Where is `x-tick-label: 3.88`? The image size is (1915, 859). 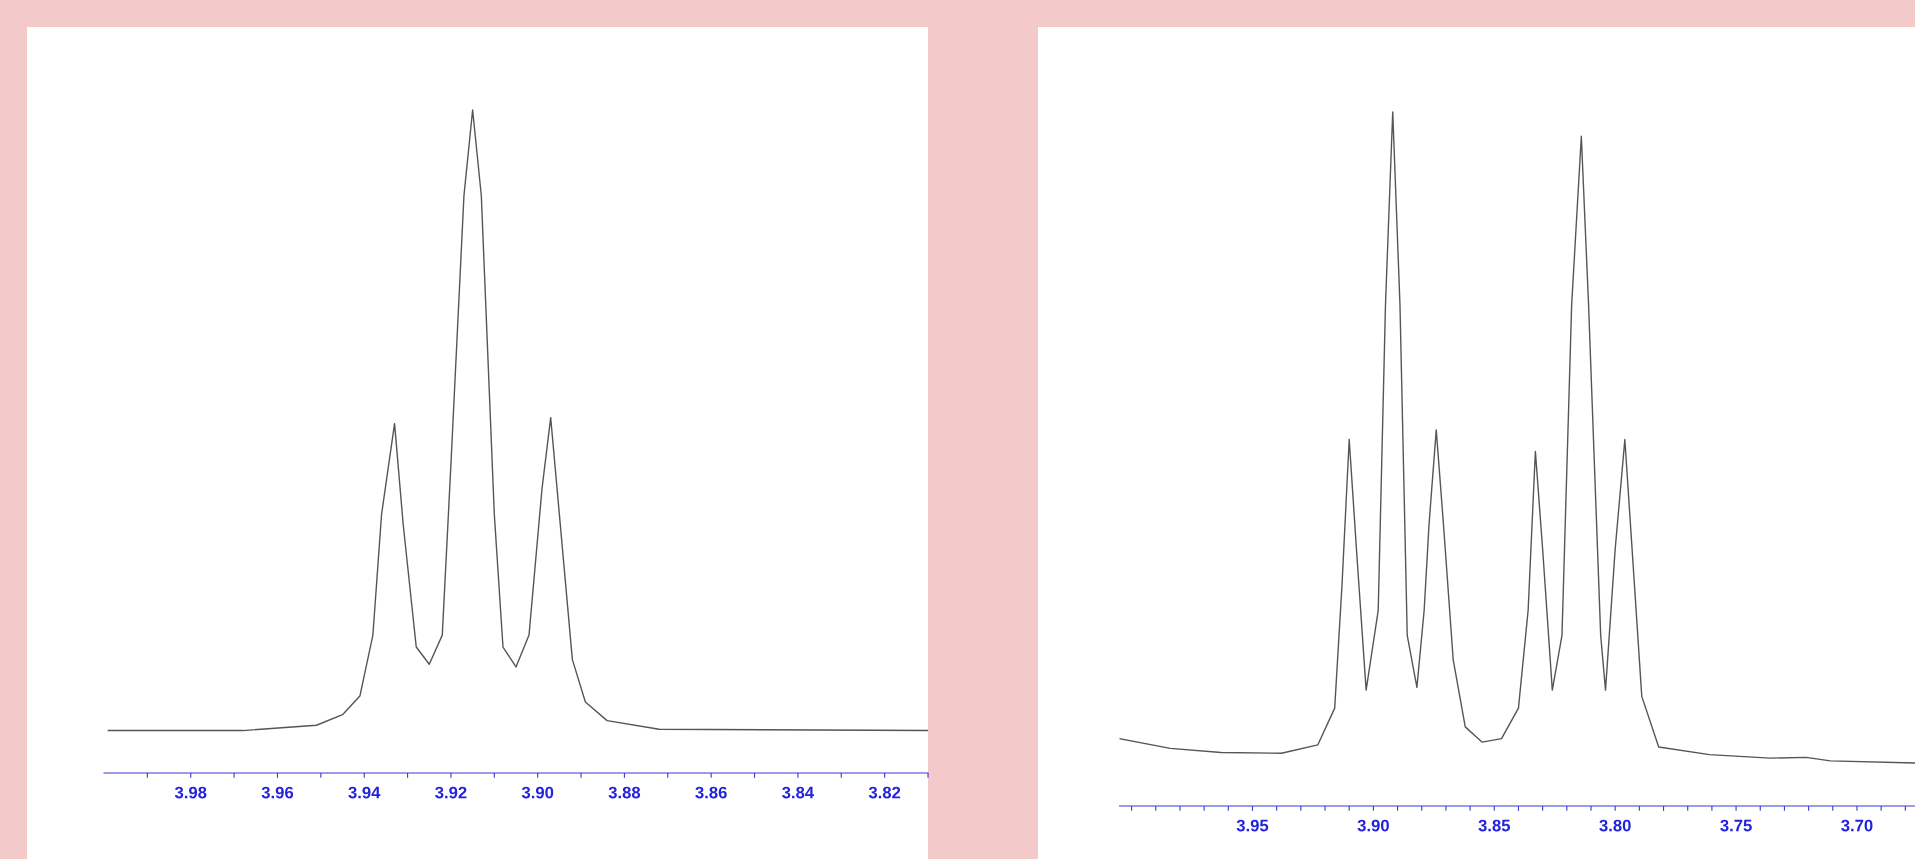 x-tick-label: 3.88 is located at coordinates (624, 792).